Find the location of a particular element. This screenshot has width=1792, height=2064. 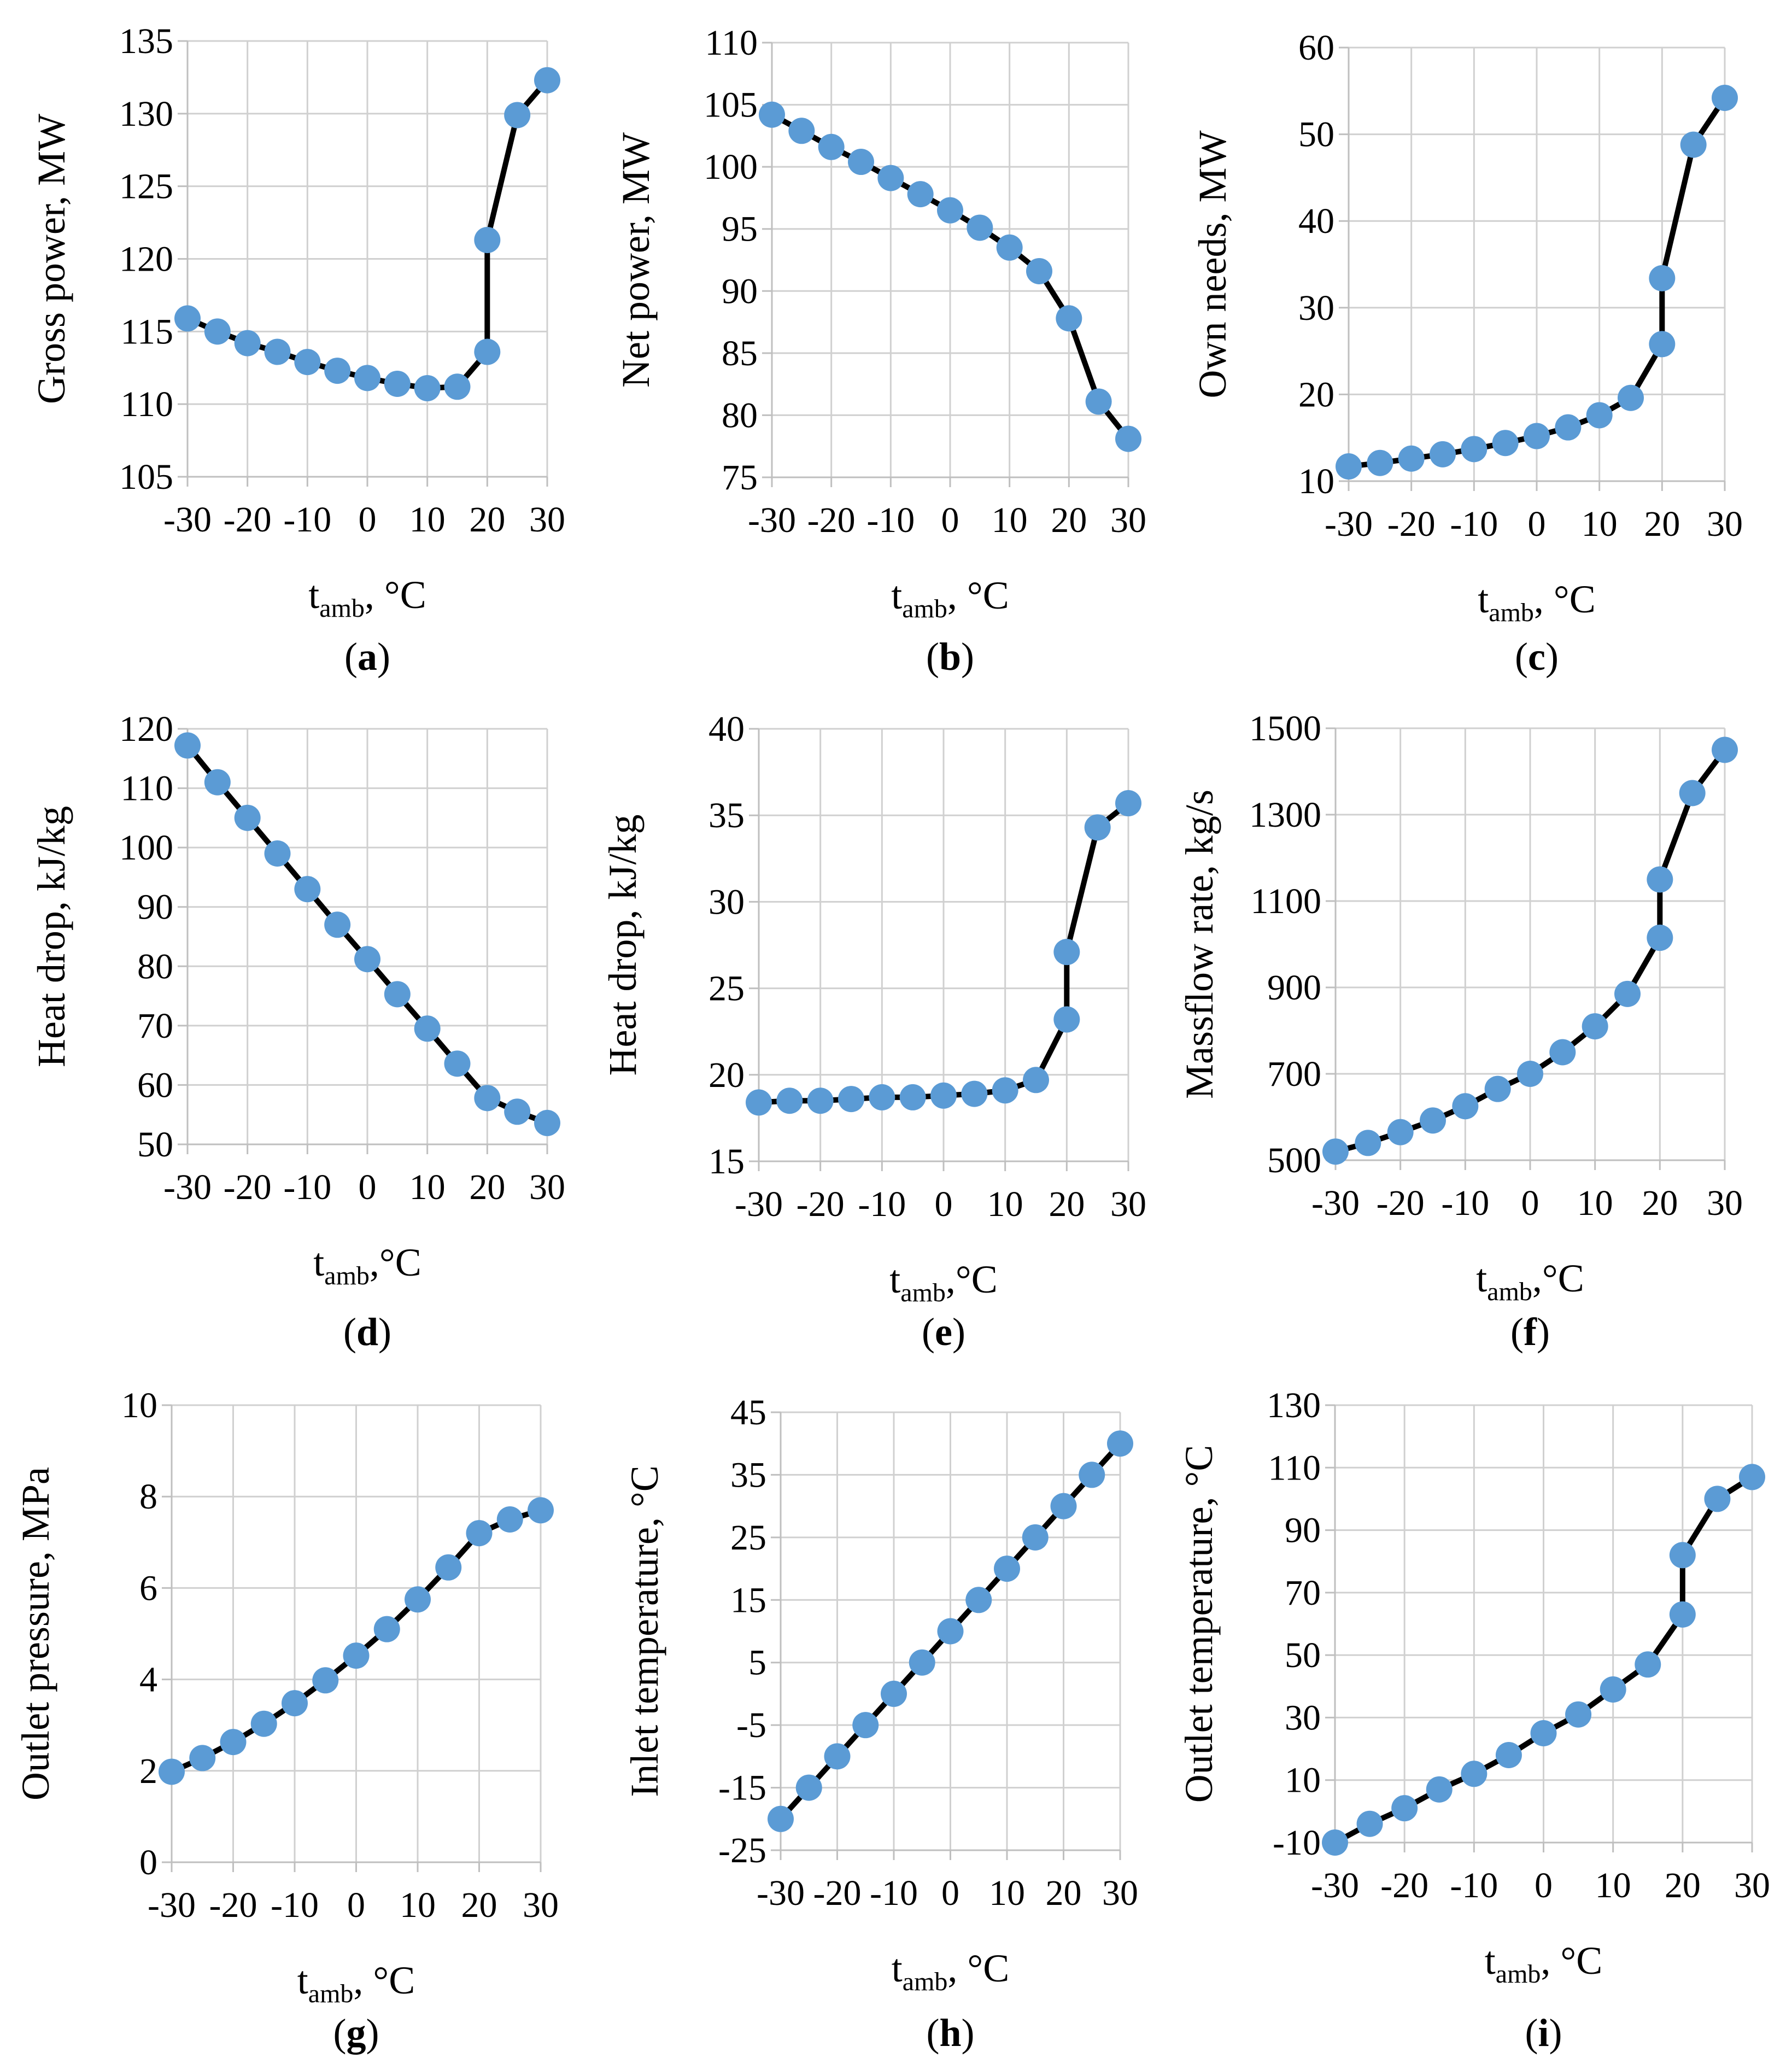

panel-caption: (e) is located at coordinates (944, 1332).